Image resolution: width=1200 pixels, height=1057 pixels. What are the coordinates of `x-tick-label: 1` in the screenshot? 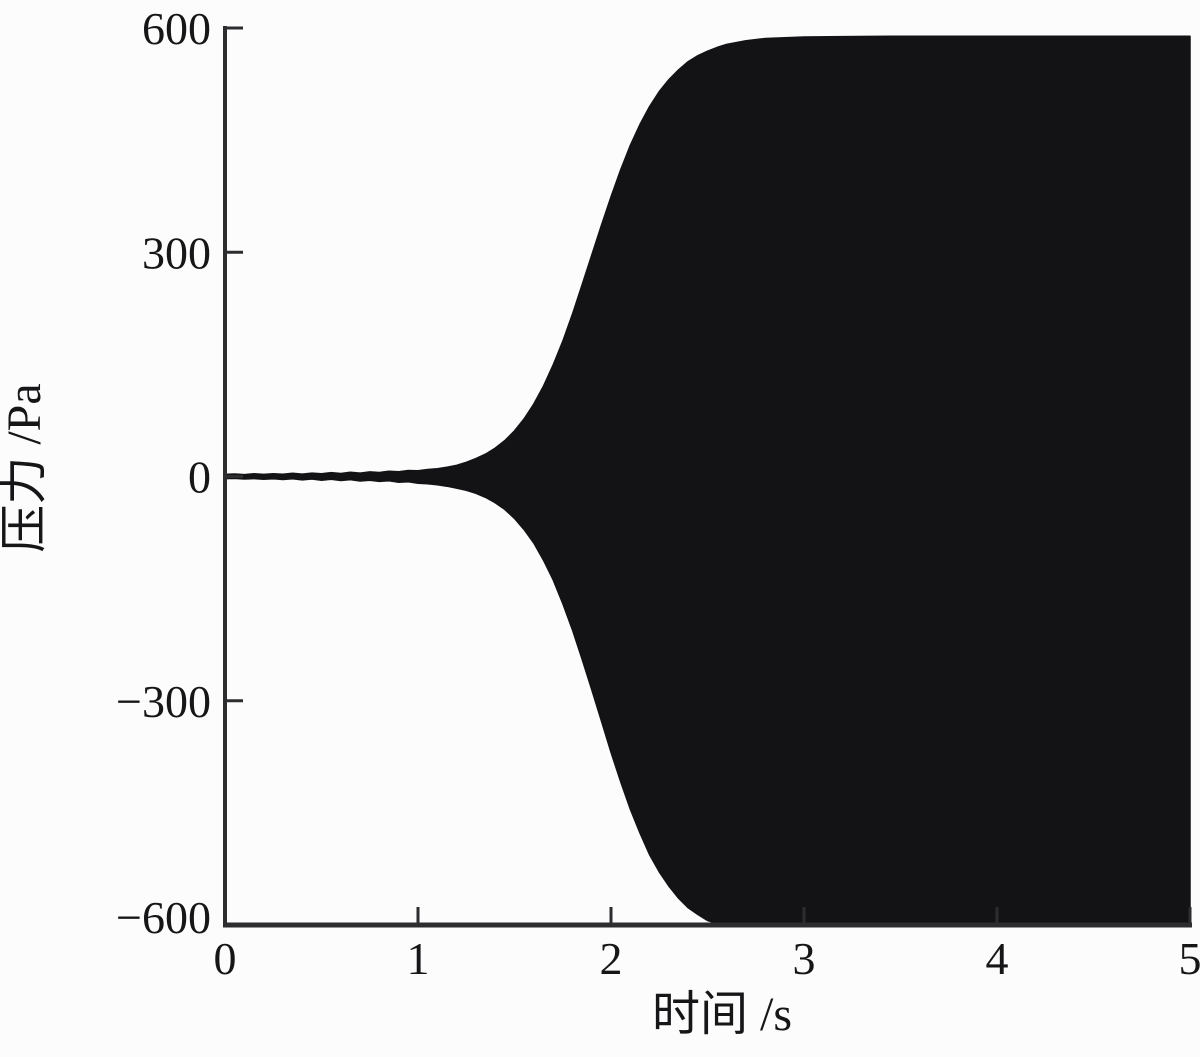 It's located at (418, 958).